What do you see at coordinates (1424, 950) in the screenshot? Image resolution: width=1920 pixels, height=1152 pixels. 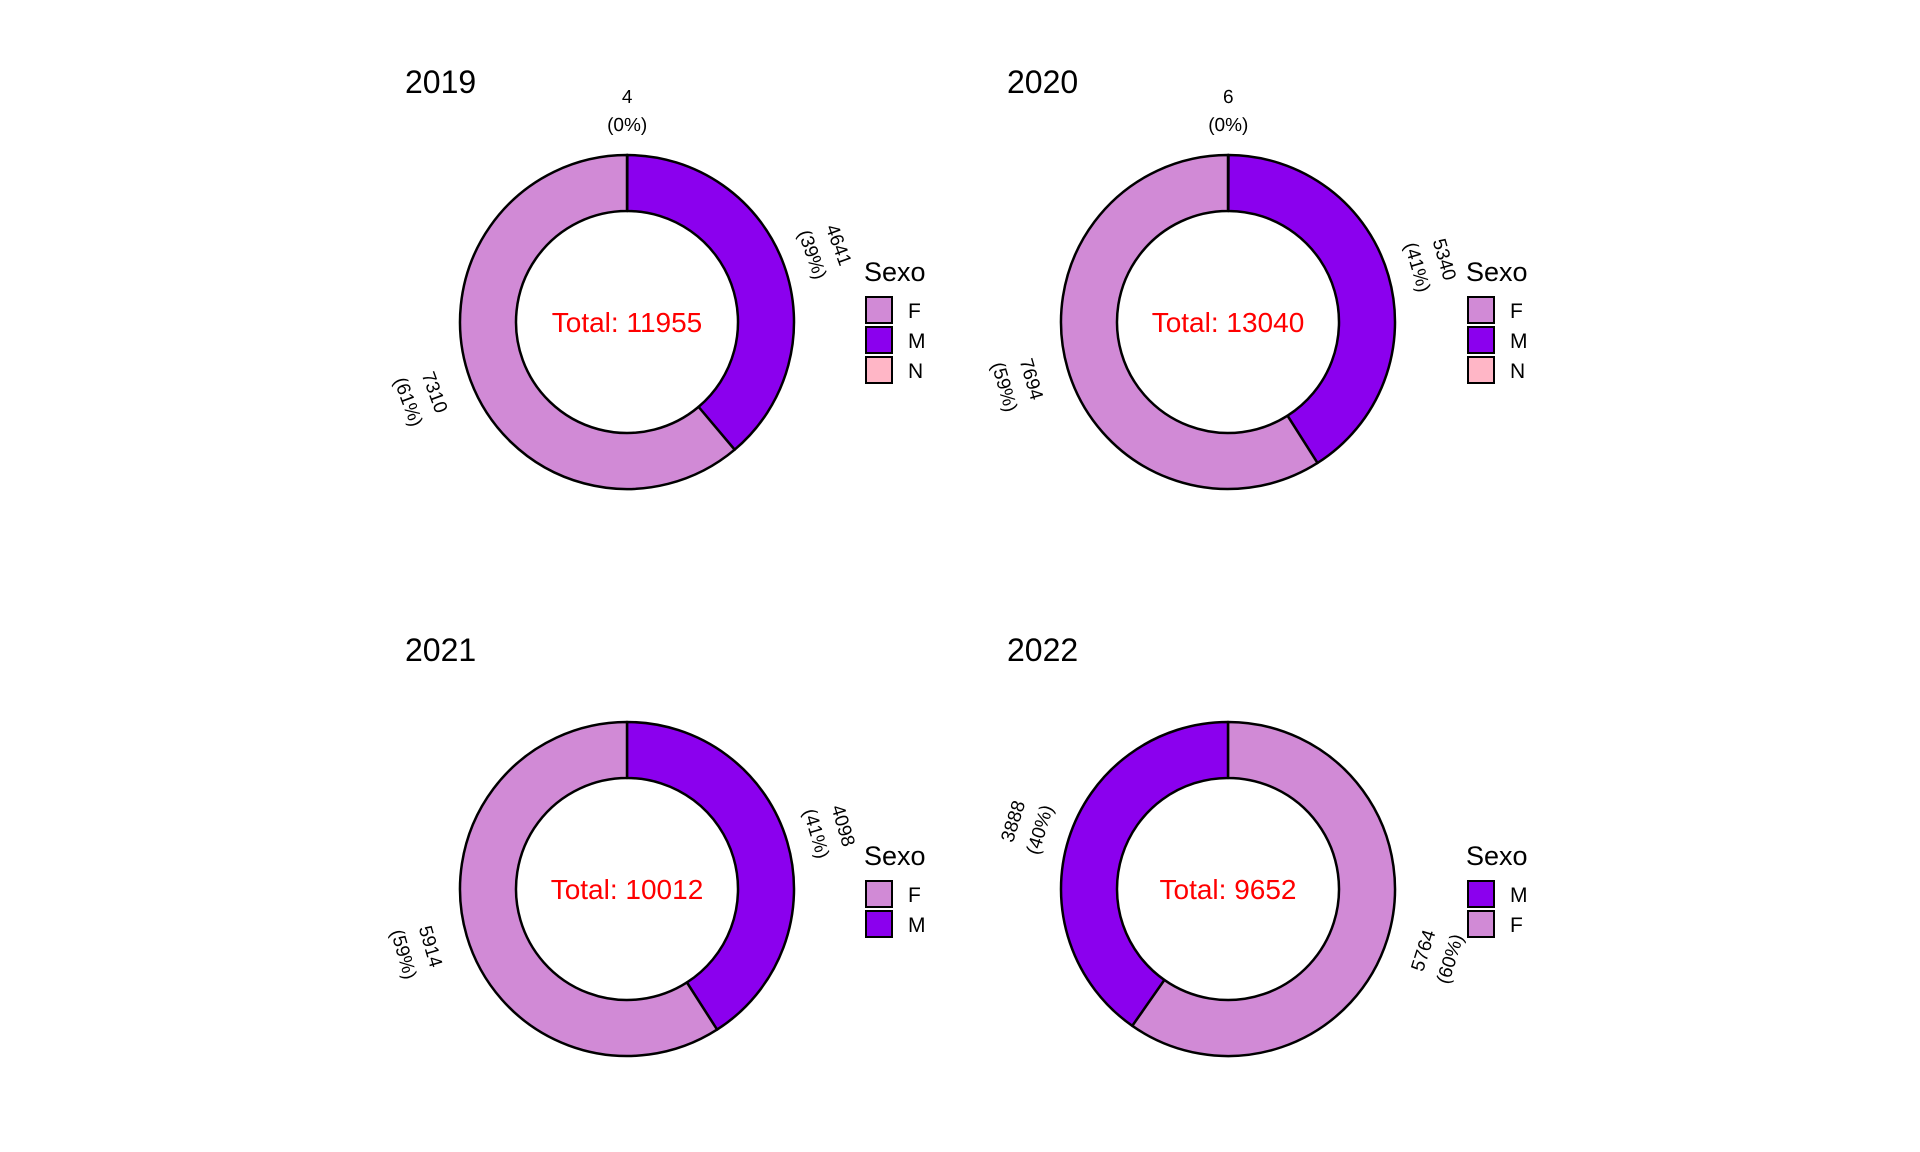 I see `slice-value-label: 5764` at bounding box center [1424, 950].